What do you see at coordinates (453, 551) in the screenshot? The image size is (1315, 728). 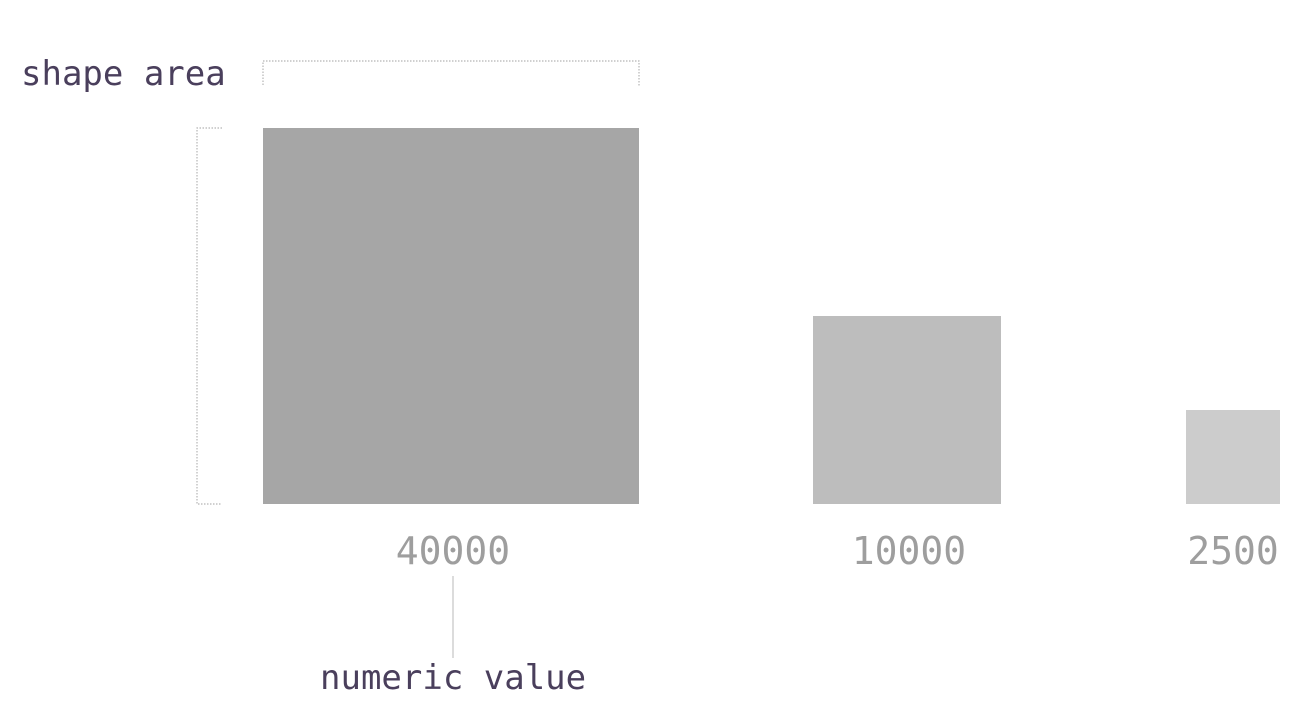 I see `value-label-1: 40000` at bounding box center [453, 551].